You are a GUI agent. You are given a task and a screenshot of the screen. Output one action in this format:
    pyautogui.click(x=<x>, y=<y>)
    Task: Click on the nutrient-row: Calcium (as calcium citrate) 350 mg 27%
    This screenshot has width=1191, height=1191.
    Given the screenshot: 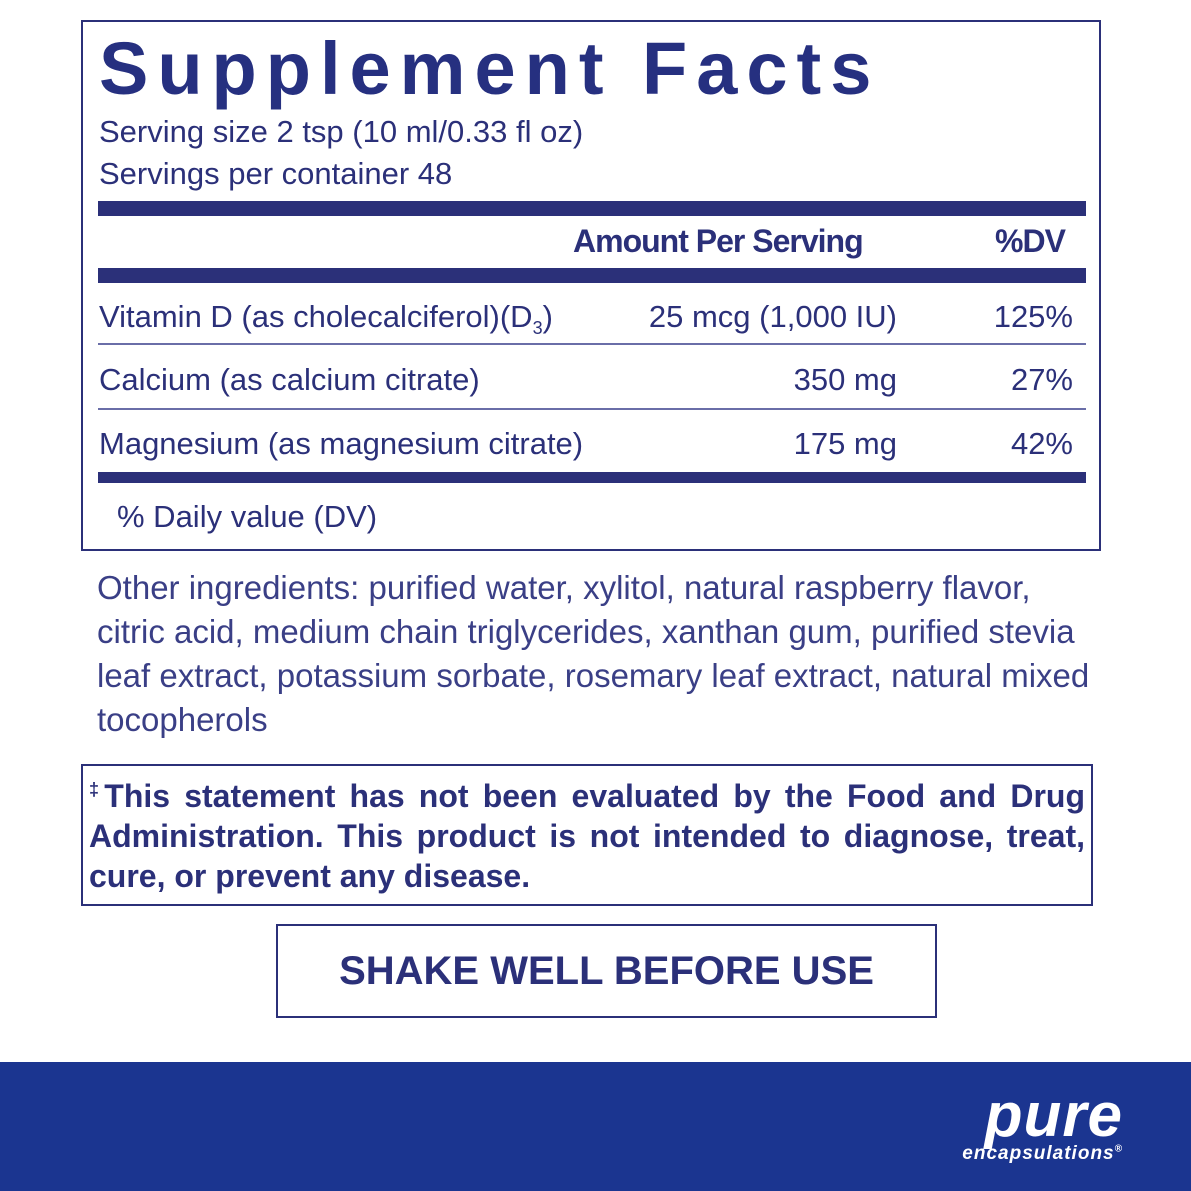 What is the action you would take?
    pyautogui.click(x=586, y=381)
    